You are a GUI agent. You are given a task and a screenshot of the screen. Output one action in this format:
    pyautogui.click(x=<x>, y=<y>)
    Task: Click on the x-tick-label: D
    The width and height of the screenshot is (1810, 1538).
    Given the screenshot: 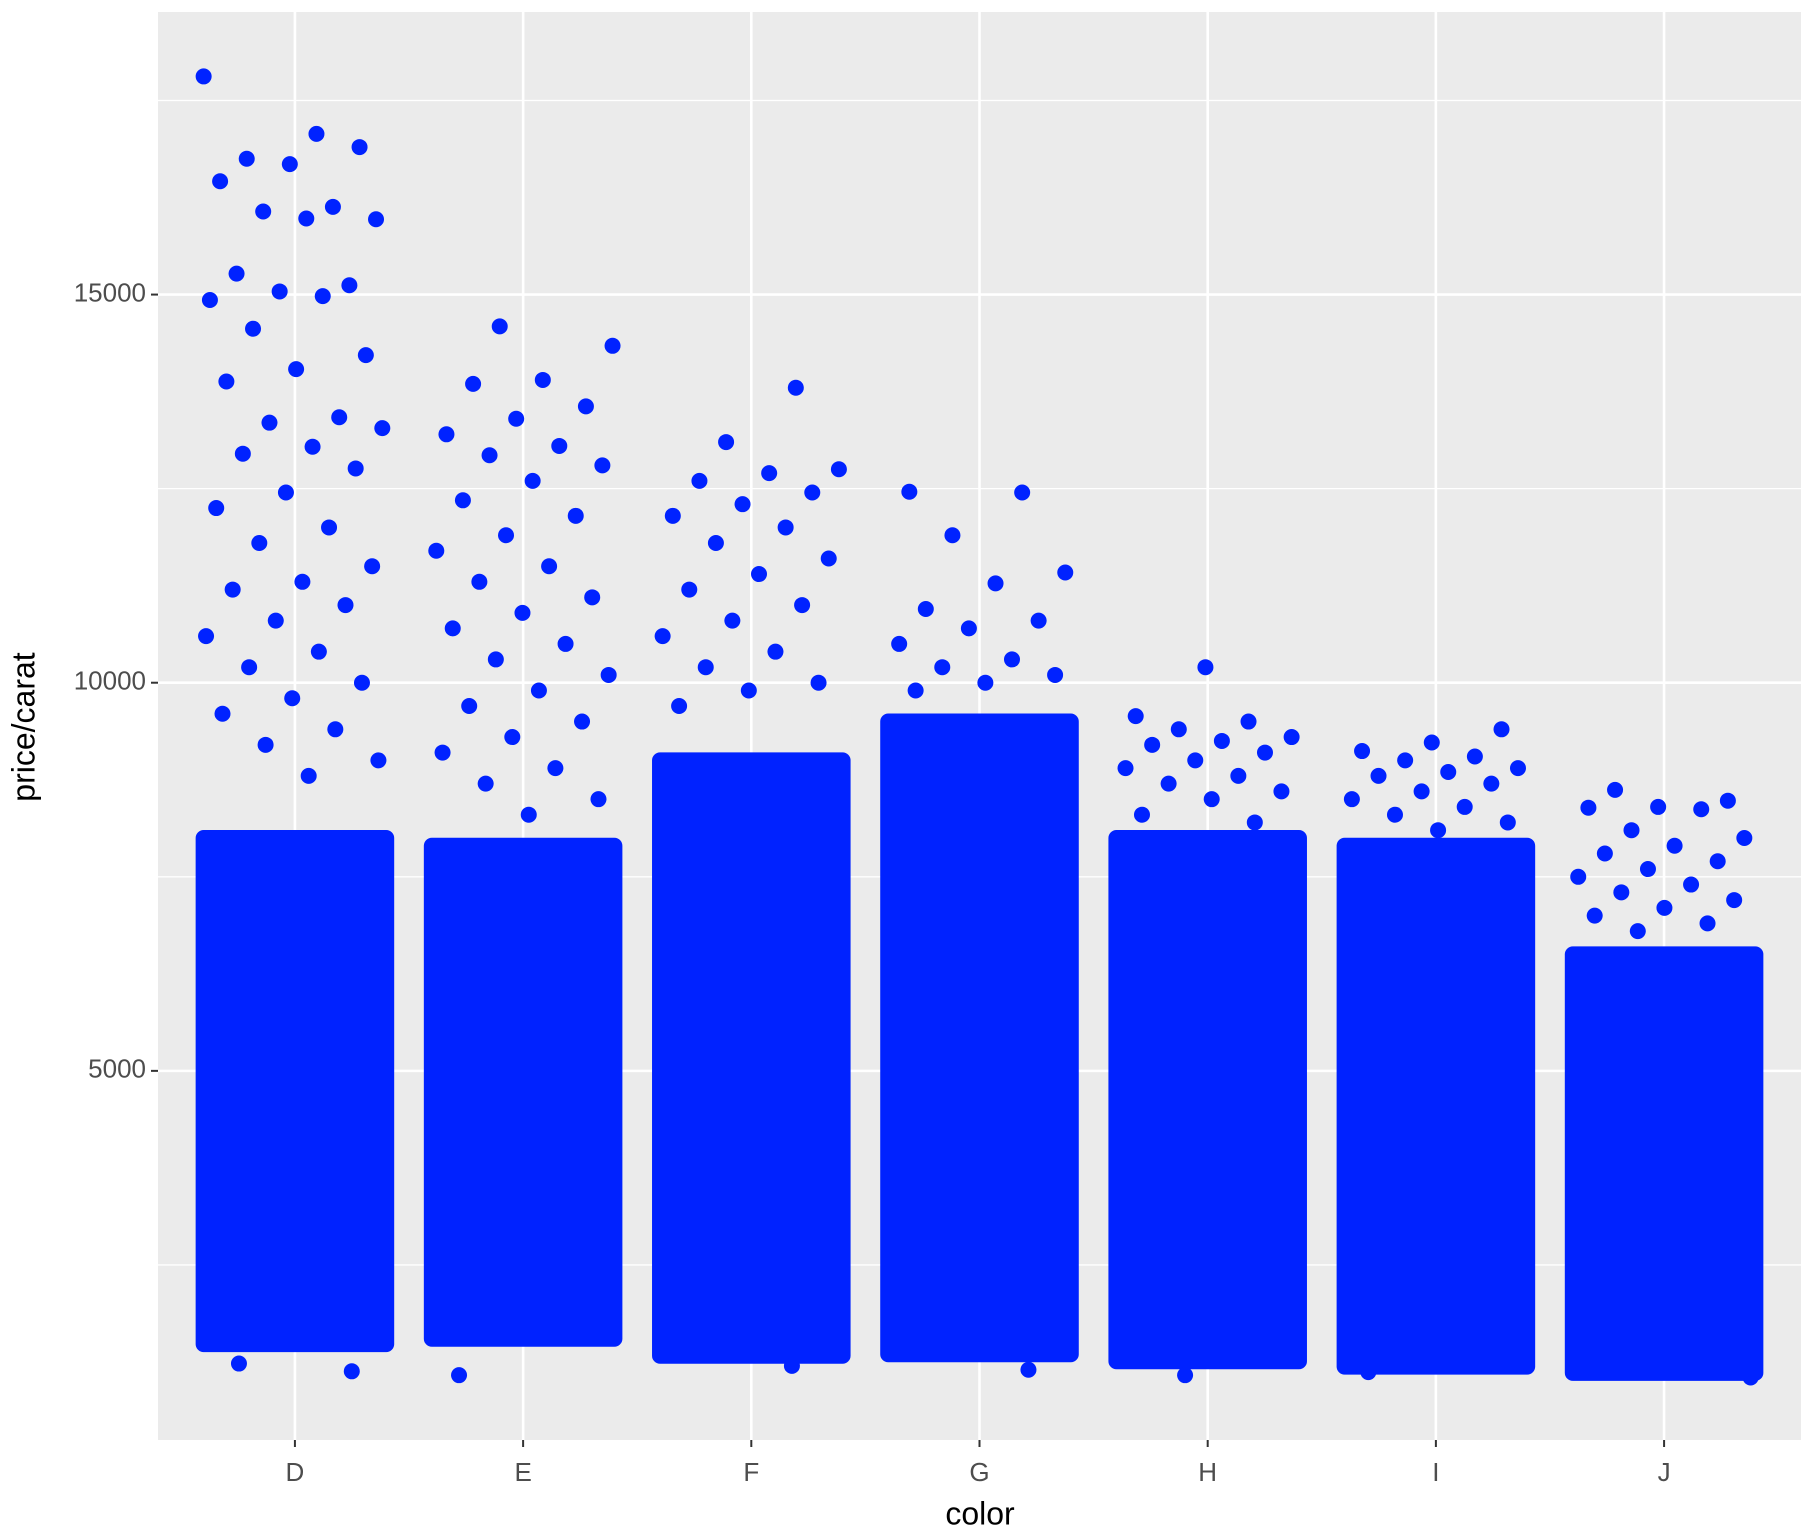 What is the action you would take?
    pyautogui.click(x=295, y=1472)
    